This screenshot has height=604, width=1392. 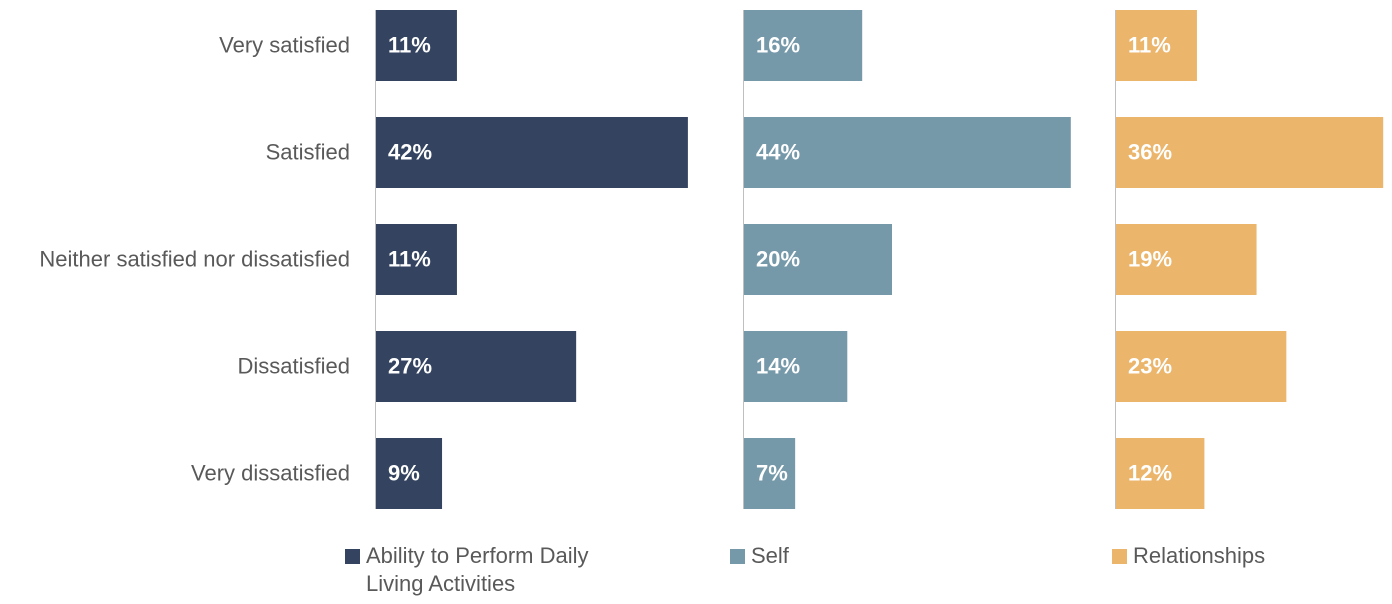 I want to click on value-label: 14%, so click(x=778, y=365).